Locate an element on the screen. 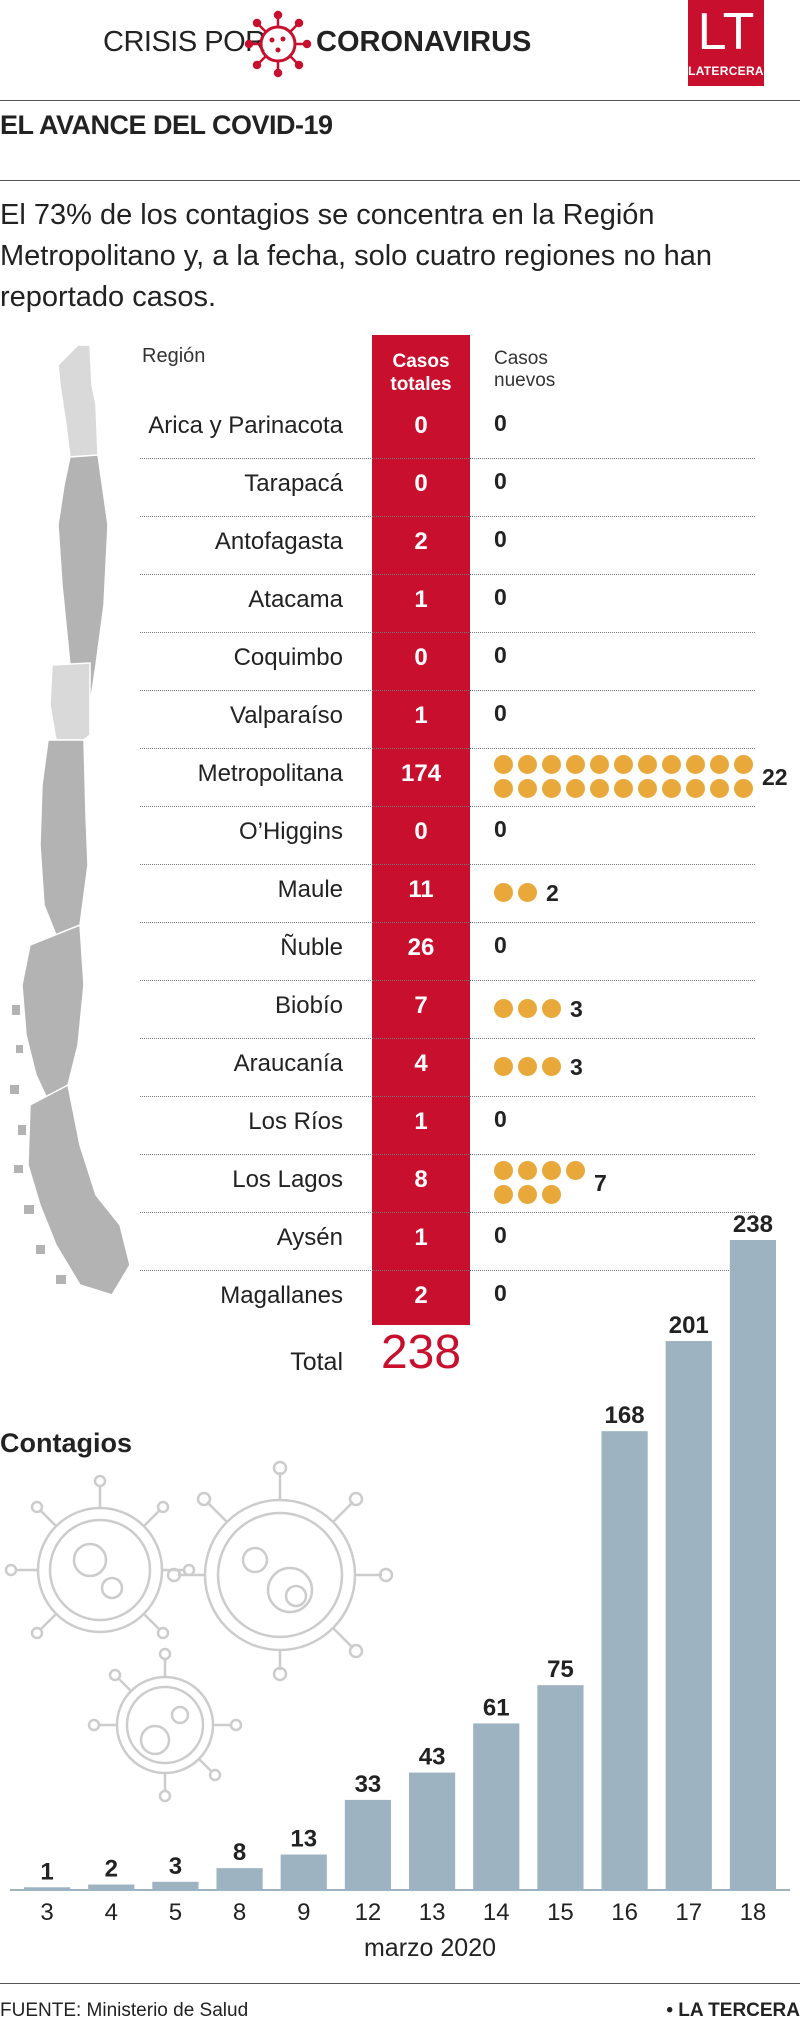 The width and height of the screenshot is (800, 2031). virus-illustrations is located at coordinates (199, 1631).